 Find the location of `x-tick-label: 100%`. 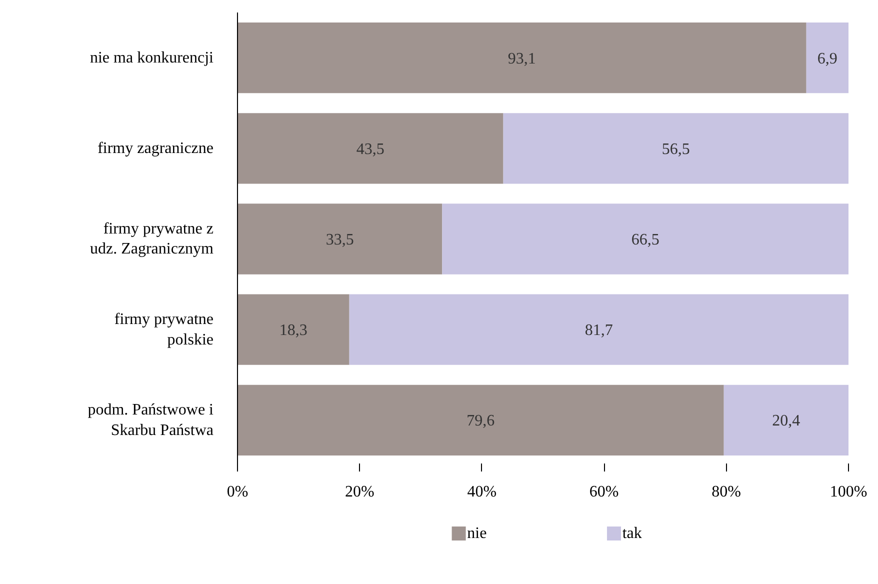

x-tick-label: 100% is located at coordinates (849, 492).